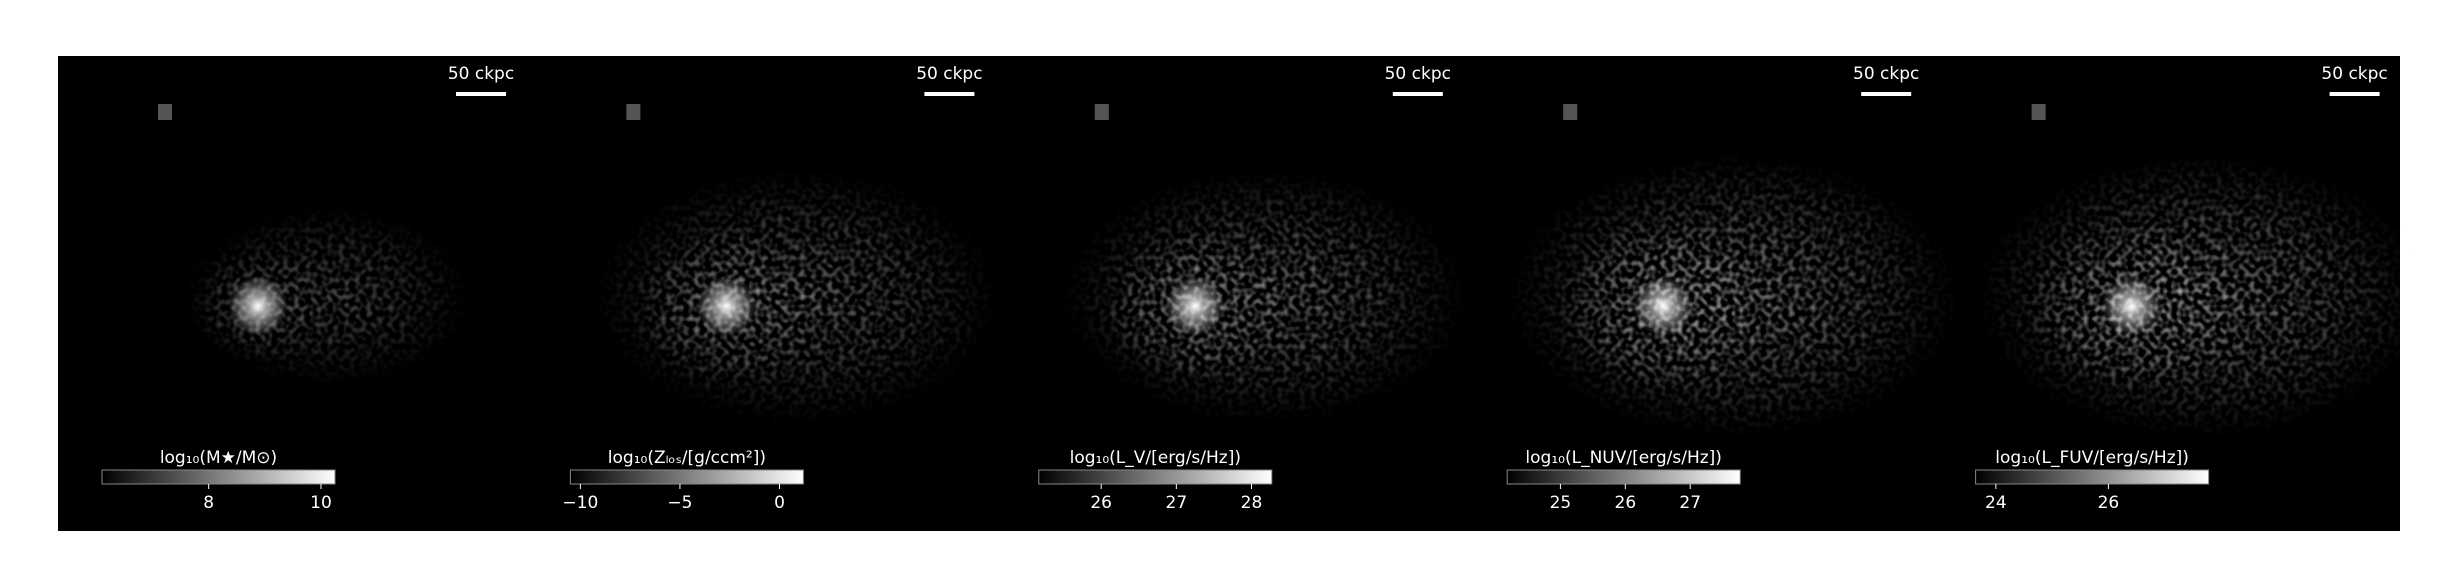 The width and height of the screenshot is (2444, 584). Describe the element at coordinates (1996, 503) in the screenshot. I see `colorbar-tick-label: 24` at that location.